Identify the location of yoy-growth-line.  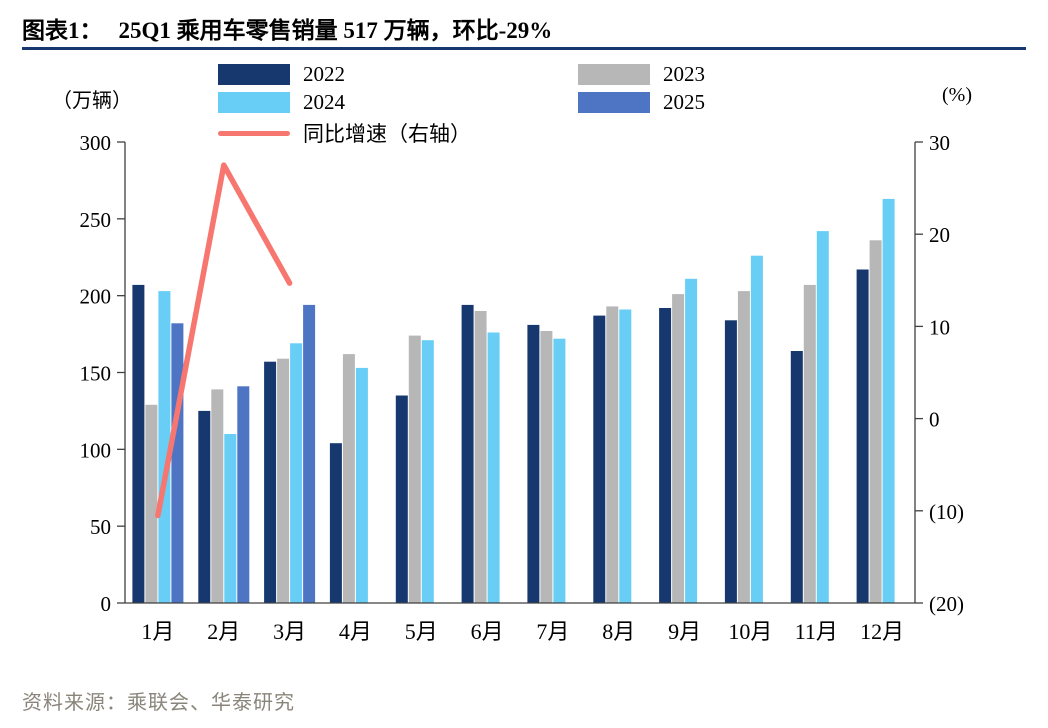
(224, 340).